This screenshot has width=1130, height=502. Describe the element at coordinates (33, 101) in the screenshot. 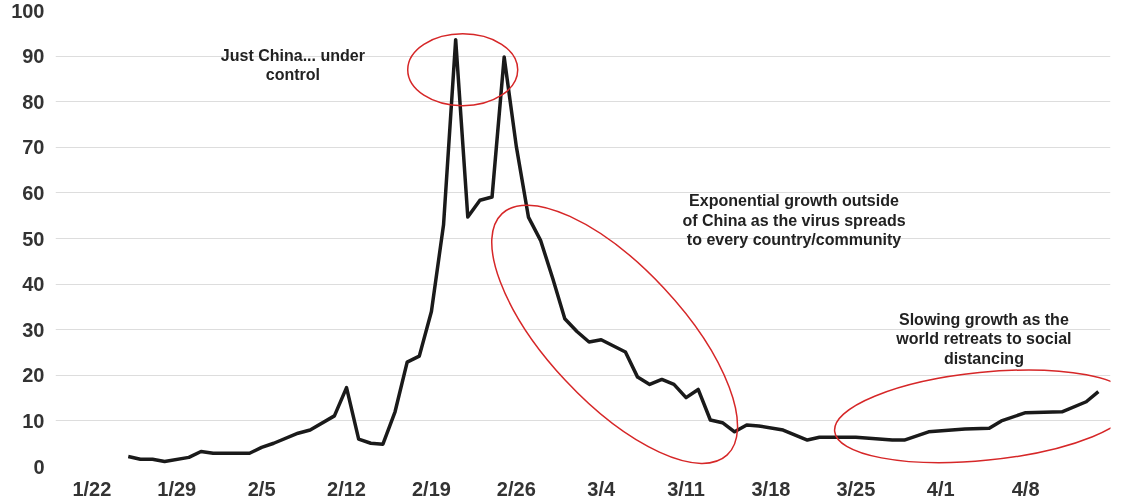

I see `y-tick-label: 80` at that location.